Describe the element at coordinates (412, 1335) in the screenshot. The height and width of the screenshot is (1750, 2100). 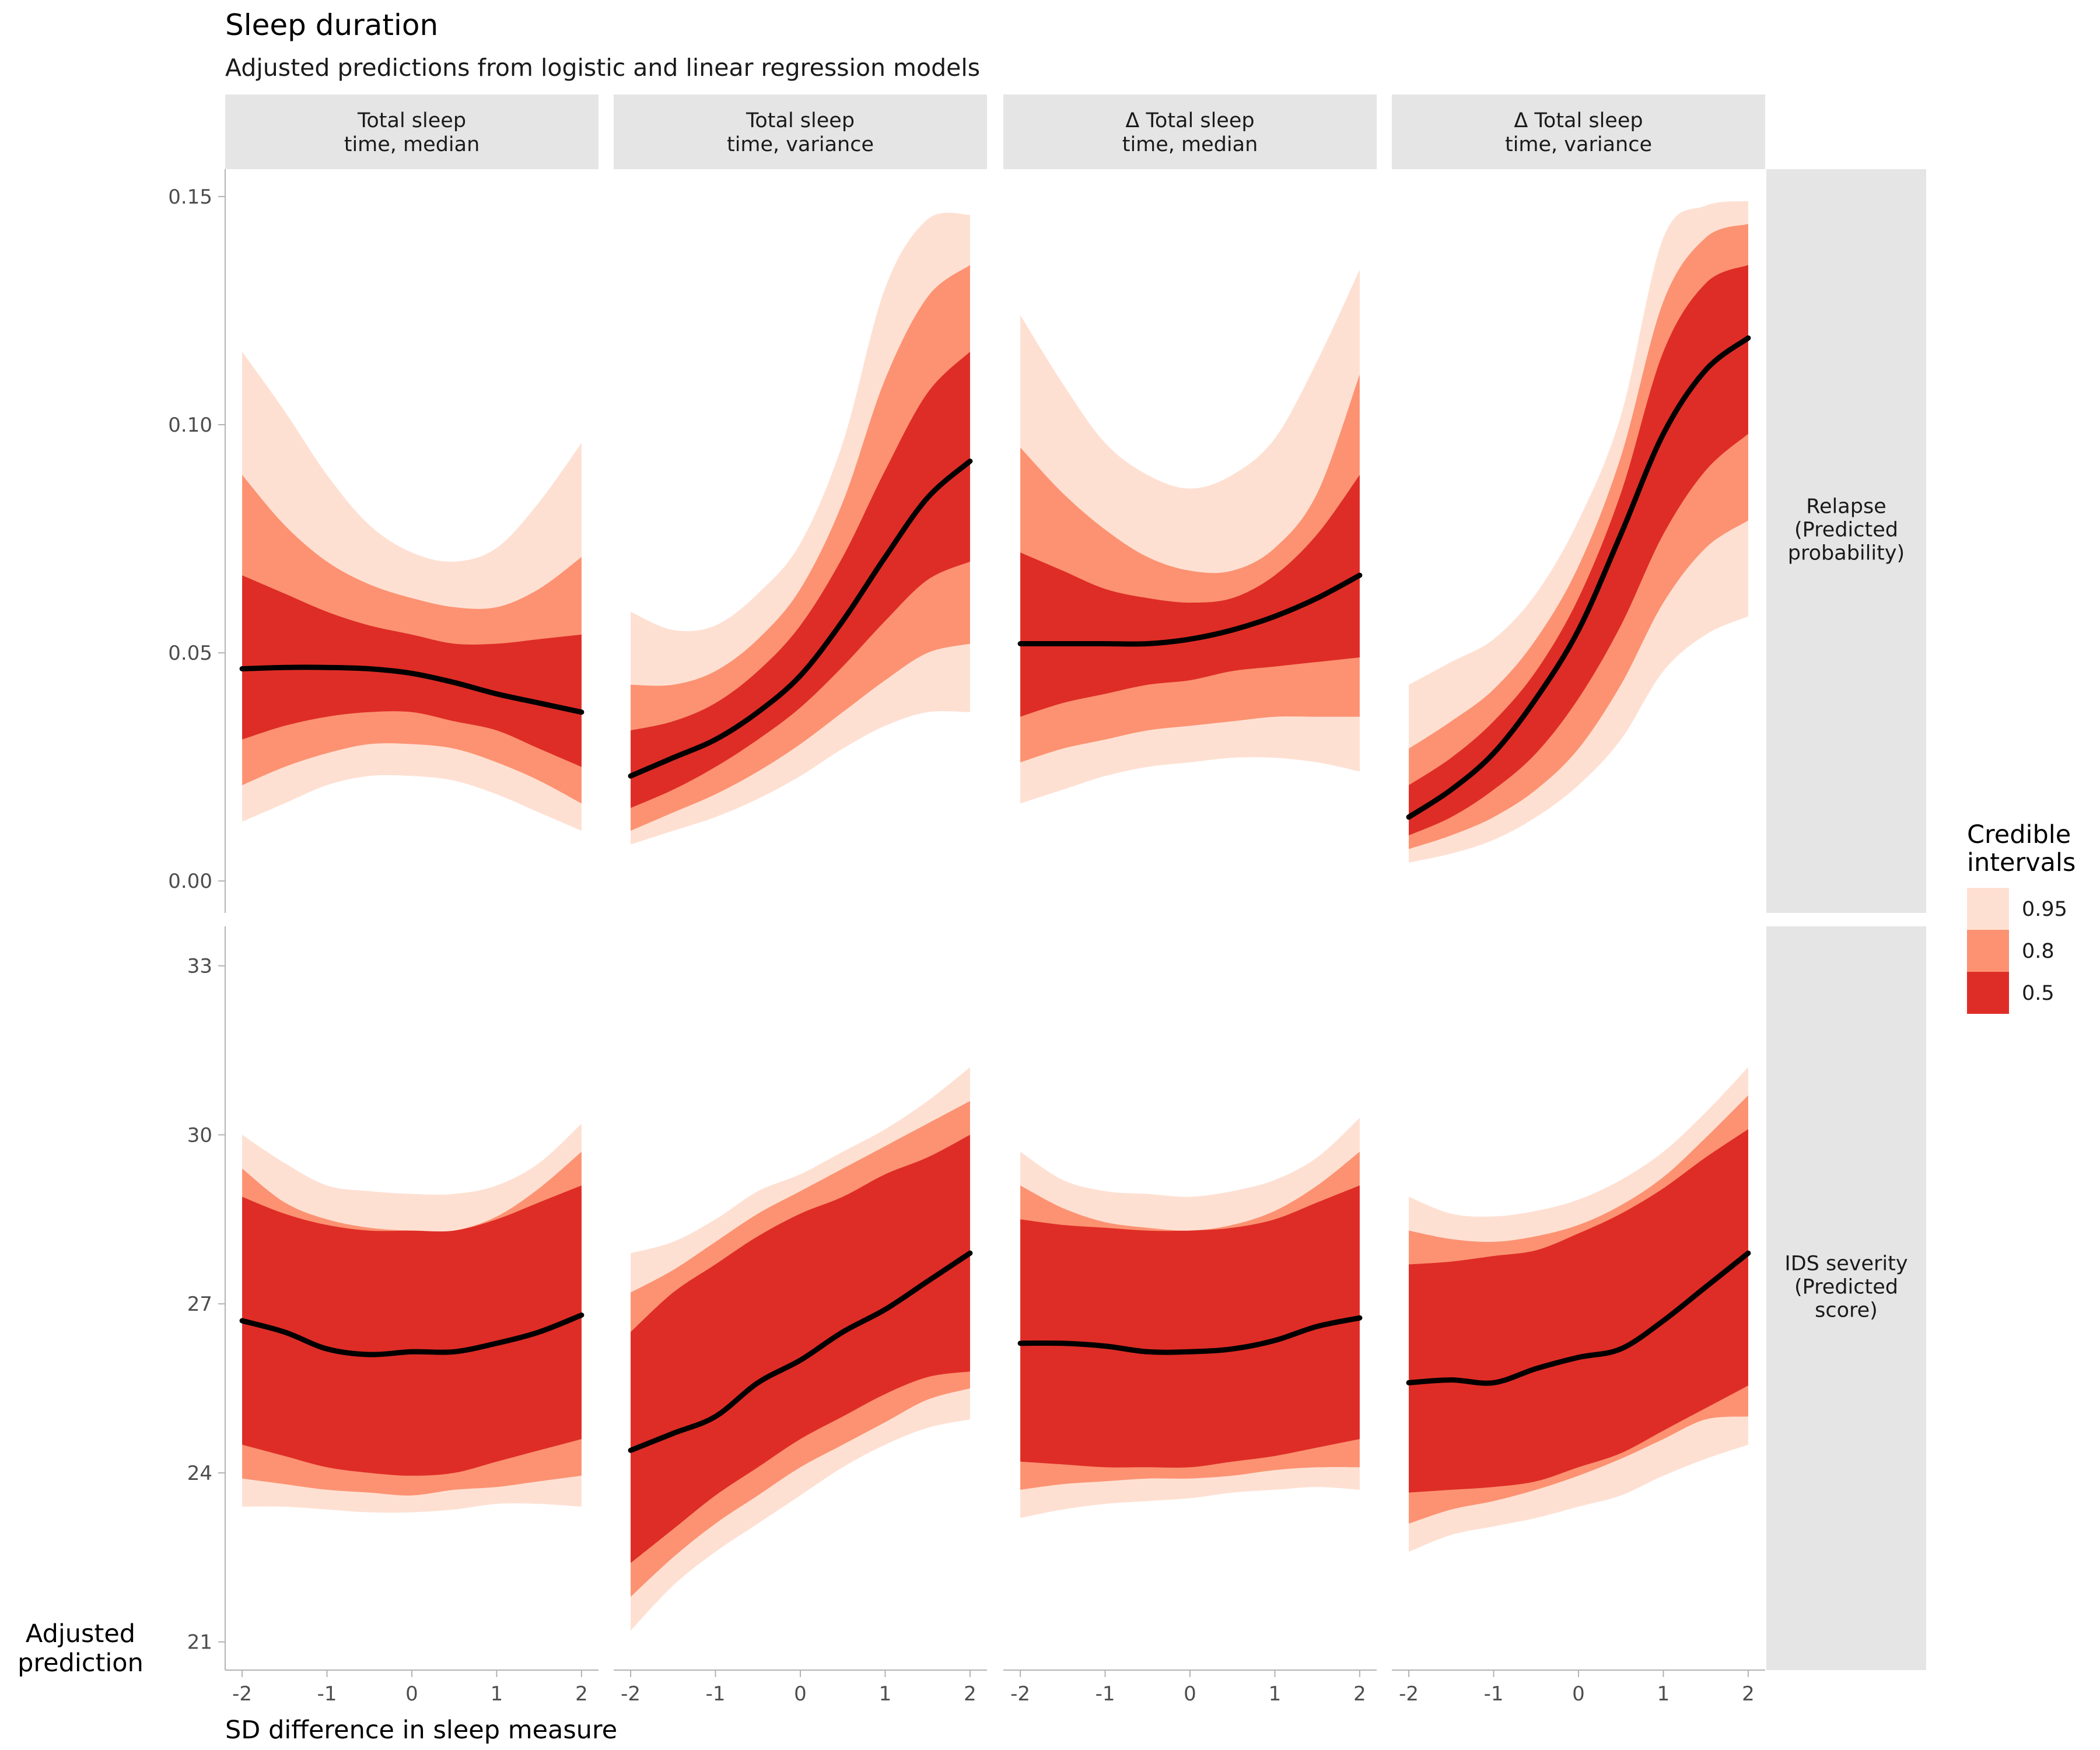
I see `median-line-r2-c1` at that location.